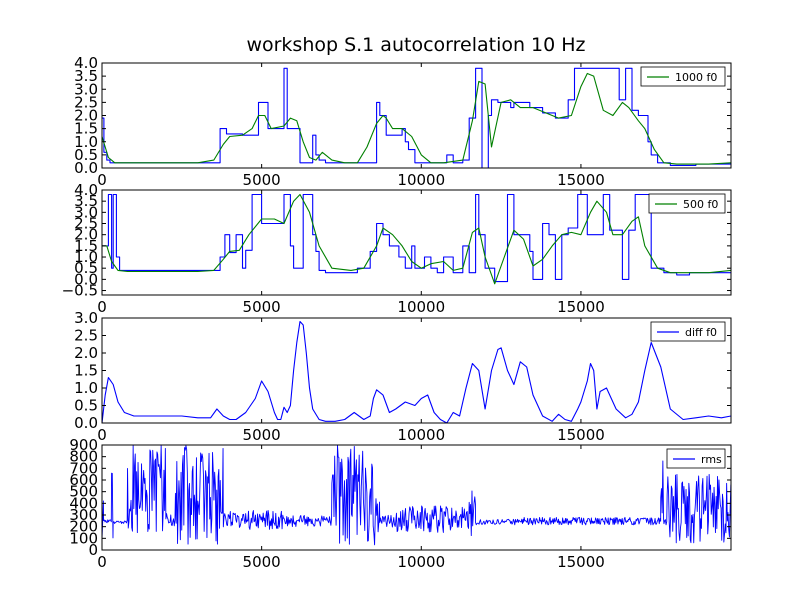 The height and width of the screenshot is (612, 812). I want to click on y-tick-label: 700, so click(83, 468).